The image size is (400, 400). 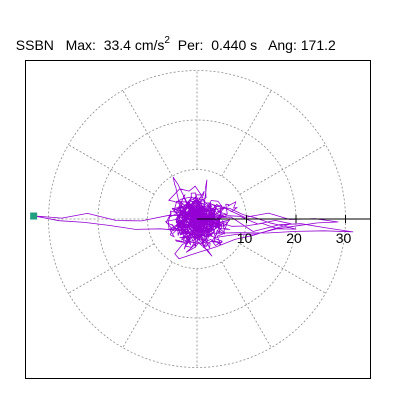 I want to click on period-label: Per:, so click(x=190, y=45).